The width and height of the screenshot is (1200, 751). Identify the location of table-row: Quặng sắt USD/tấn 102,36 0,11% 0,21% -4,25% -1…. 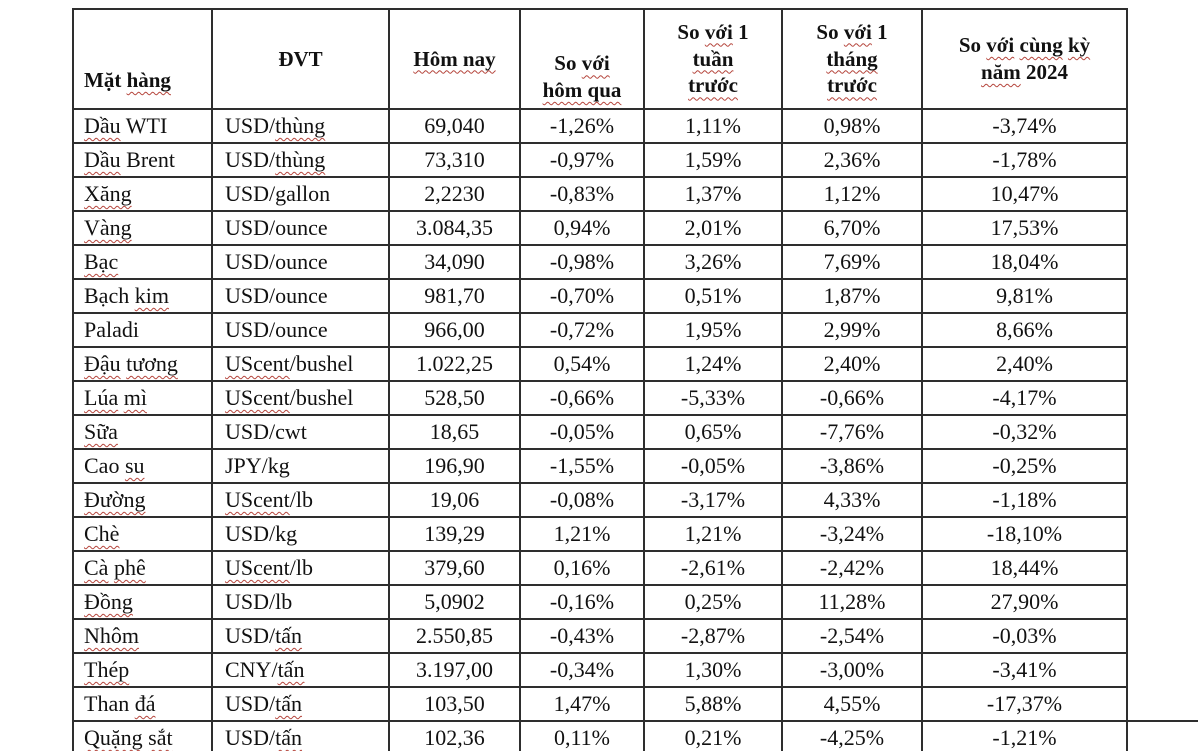
(600, 735).